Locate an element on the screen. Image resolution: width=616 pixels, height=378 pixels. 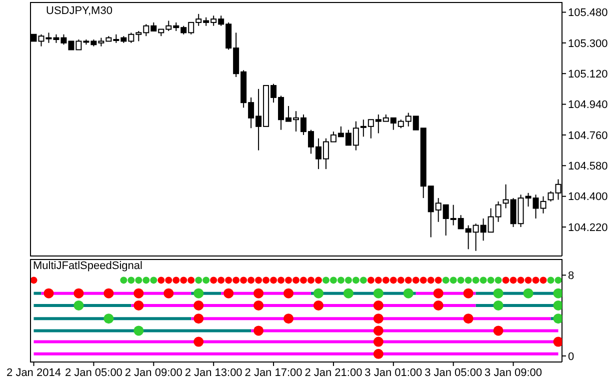
y-tick-label: 104.220 is located at coordinates (588, 228).